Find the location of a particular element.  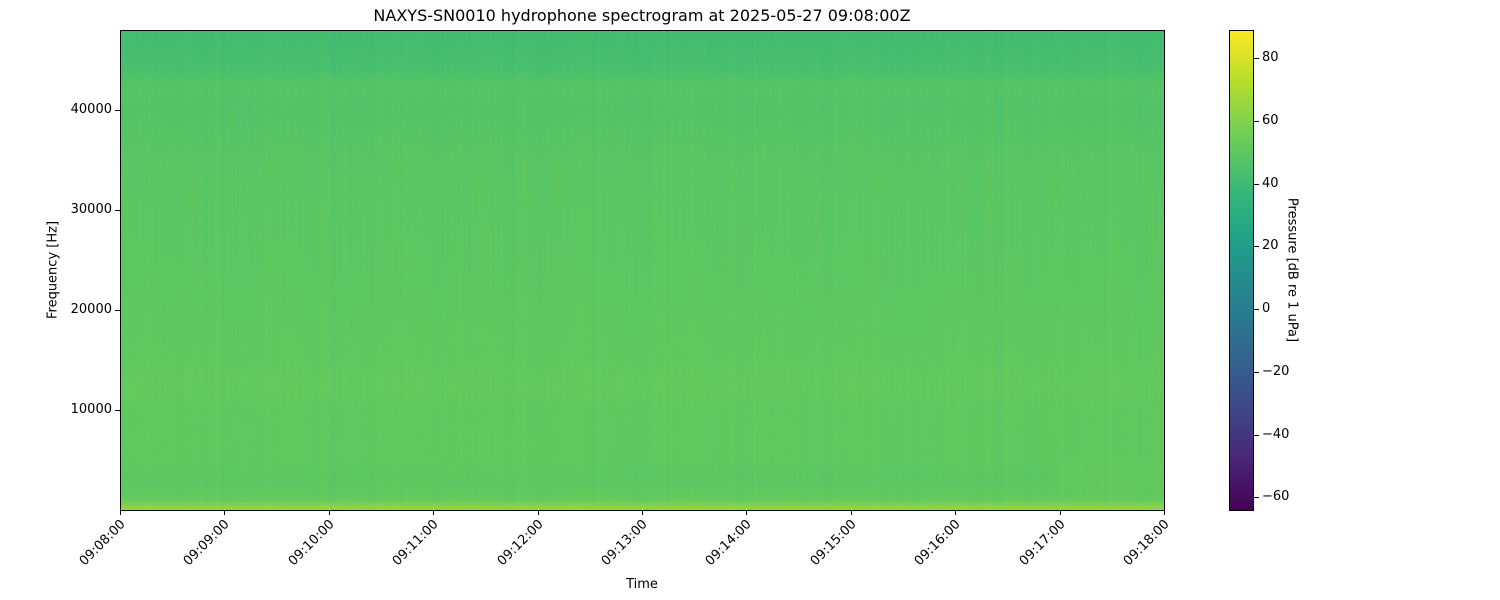

colorbar-tick-label: 40 is located at coordinates (1270, 183).